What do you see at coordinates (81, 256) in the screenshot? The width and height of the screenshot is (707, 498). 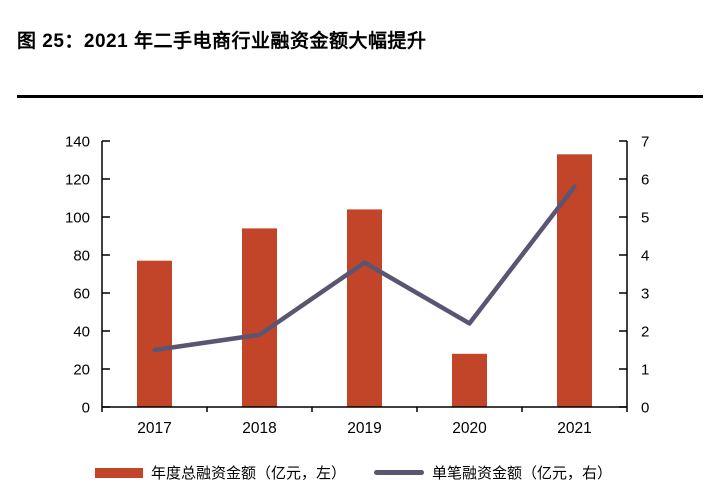 I see `left-axis-tick-label: 80` at bounding box center [81, 256].